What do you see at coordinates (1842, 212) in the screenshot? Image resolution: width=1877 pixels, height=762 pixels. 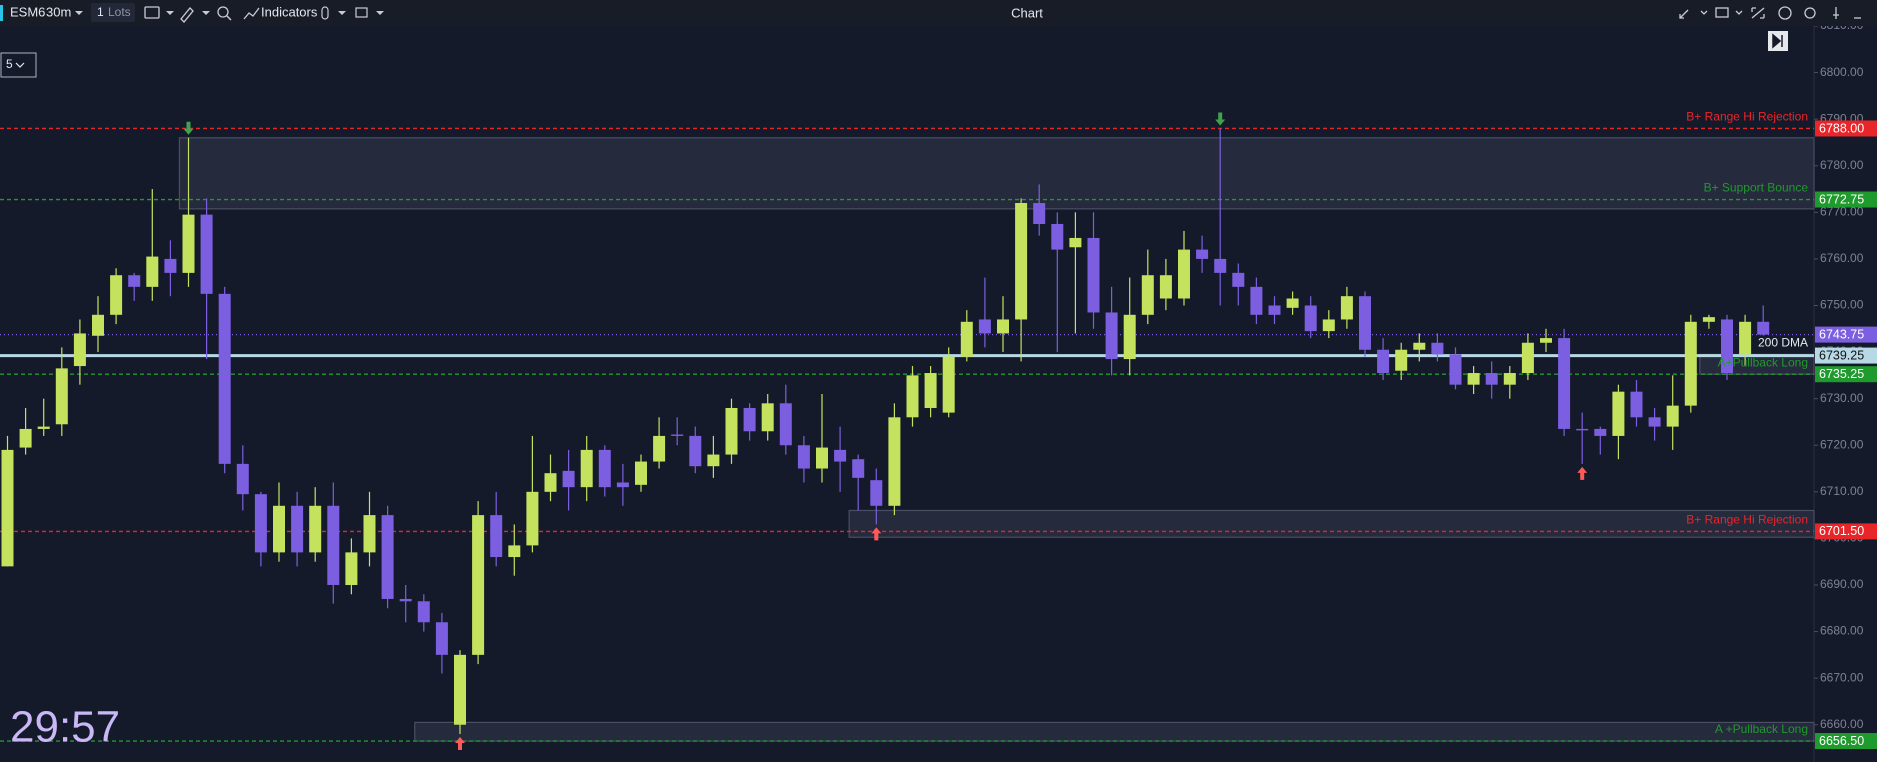 I see `y-tick-label: 6770.00` at bounding box center [1842, 212].